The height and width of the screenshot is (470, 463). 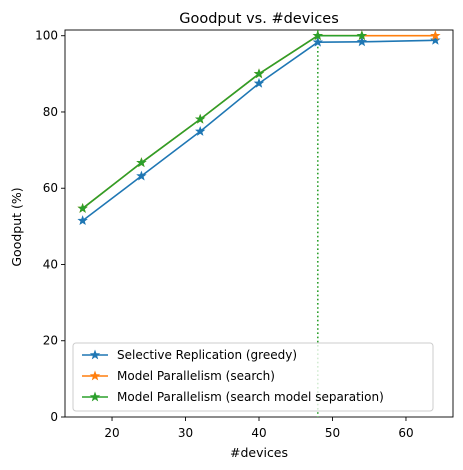 I want to click on y-axis-label: Goodput (%), so click(x=16, y=226).